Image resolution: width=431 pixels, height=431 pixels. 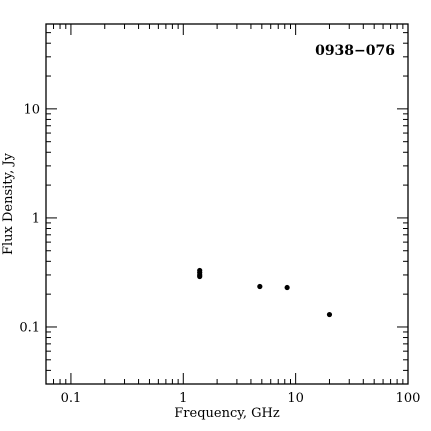 What do you see at coordinates (71, 398) in the screenshot?
I see `x-tick-label: 0.1` at bounding box center [71, 398].